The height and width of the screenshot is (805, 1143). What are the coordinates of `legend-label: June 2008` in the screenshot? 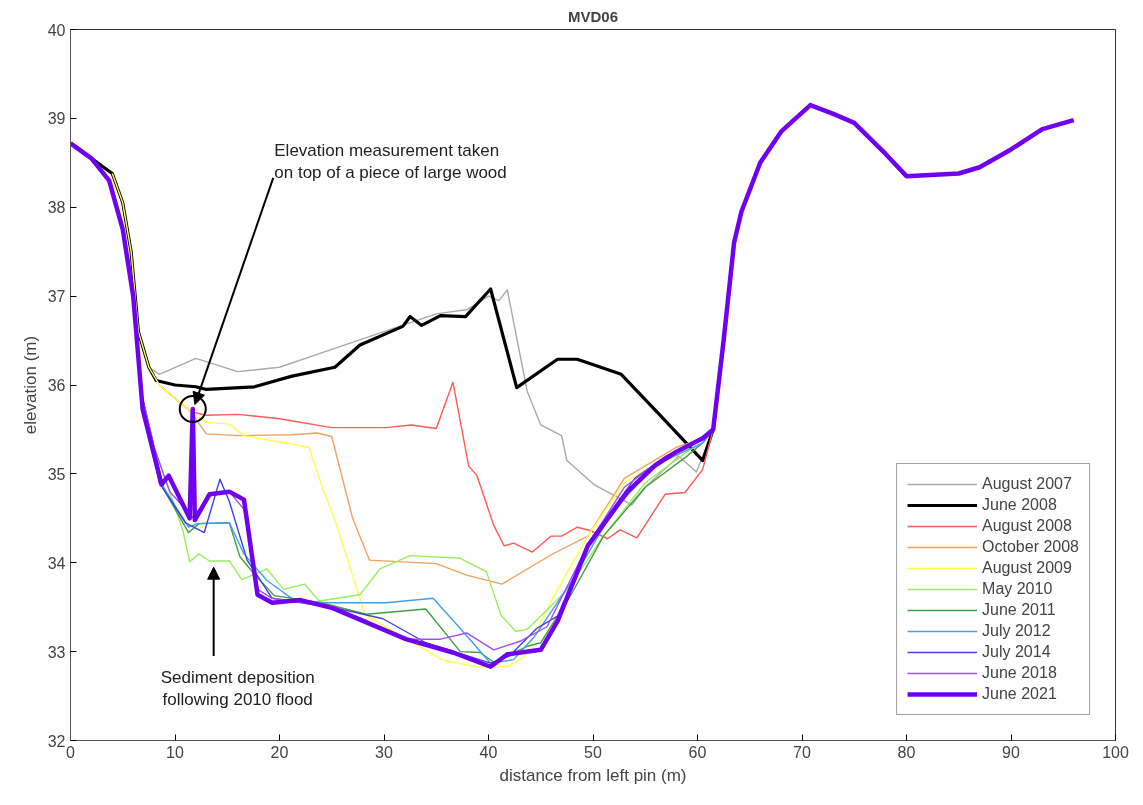 It's located at (1019, 505).